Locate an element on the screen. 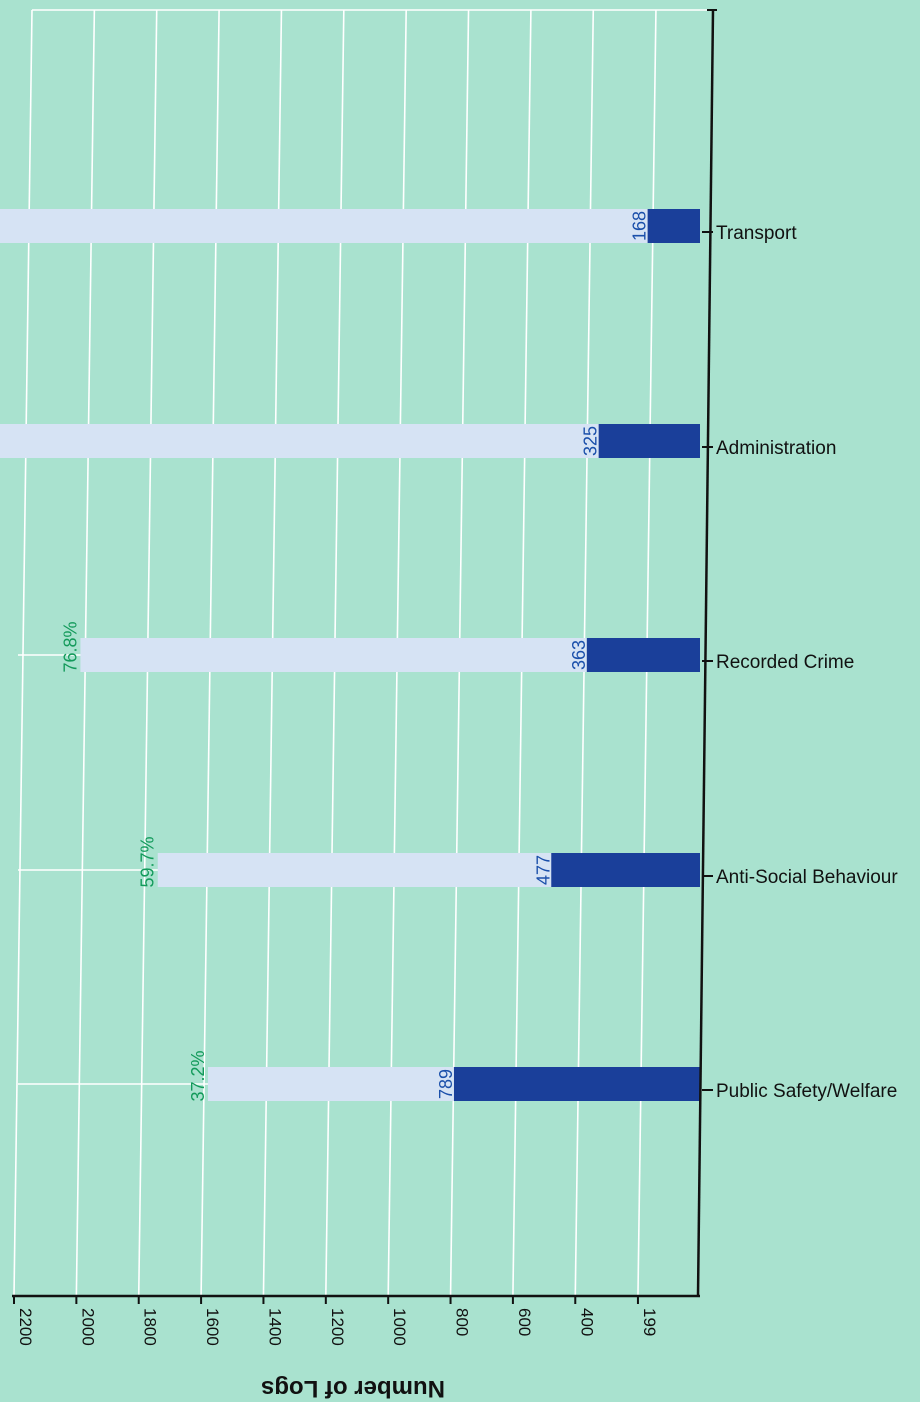 The height and width of the screenshot is (1402, 920). x-tick-label-1400: 1400 is located at coordinates (274, 1327).